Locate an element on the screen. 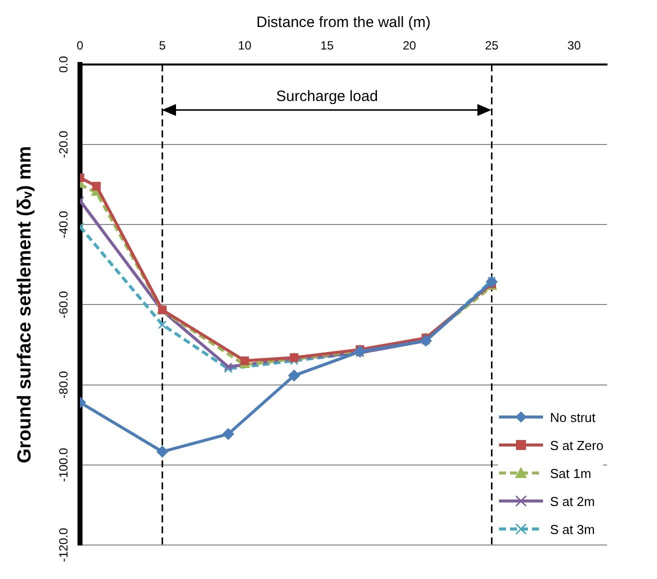 Image resolution: width=657 pixels, height=579 pixels. annotation: Surcharge load is located at coordinates (327, 97).